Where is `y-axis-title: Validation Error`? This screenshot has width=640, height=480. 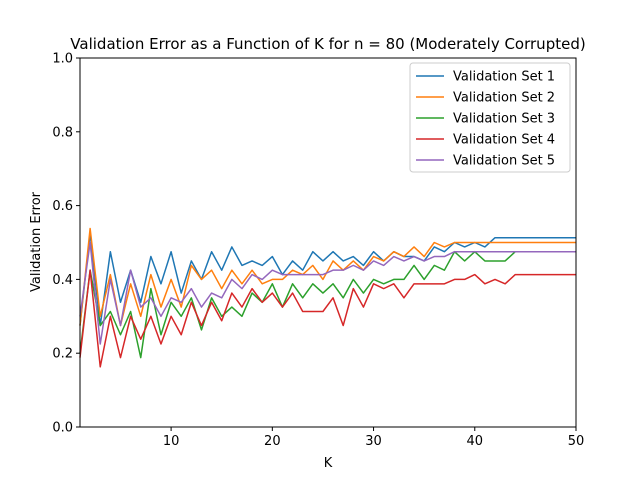 y-axis-title: Validation Error is located at coordinates (36, 241).